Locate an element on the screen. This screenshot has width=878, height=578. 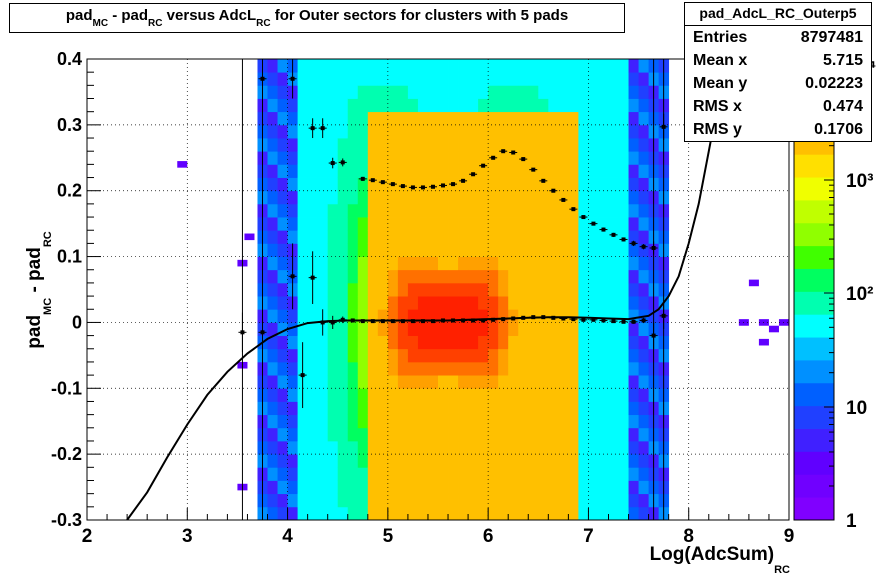
palette-swatch is located at coordinates (814, 257).